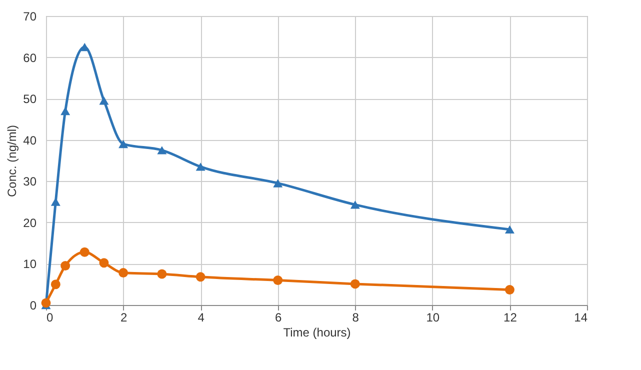 This screenshot has width=641, height=370. Describe the element at coordinates (12, 161) in the screenshot. I see `y-axis-title: Conc. (ng/ml)` at that location.